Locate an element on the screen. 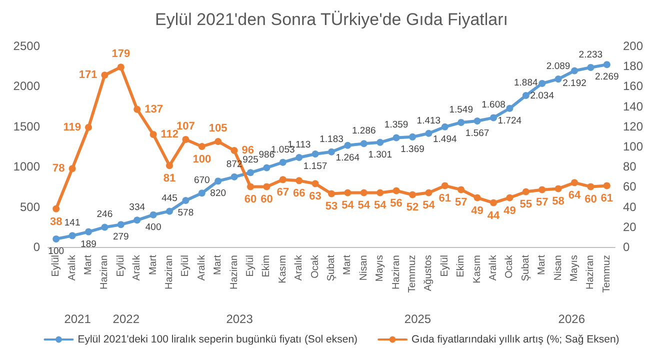 The image size is (663, 354). data-label: 1.286 is located at coordinates (364, 131).